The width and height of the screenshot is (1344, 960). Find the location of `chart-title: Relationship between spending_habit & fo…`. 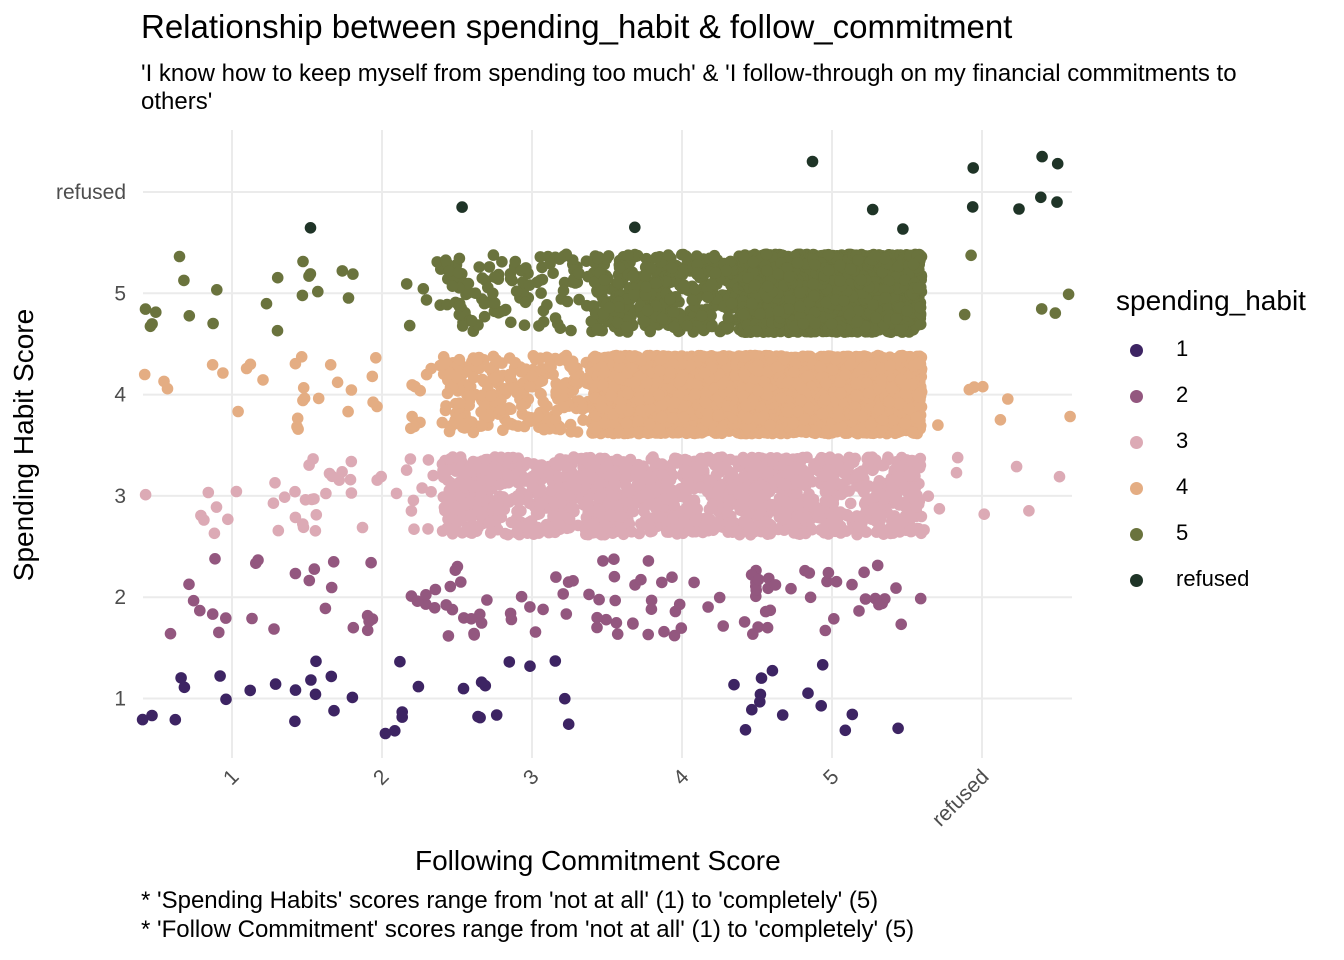

chart-title: Relationship between spending_habit & fo… is located at coordinates (577, 26).